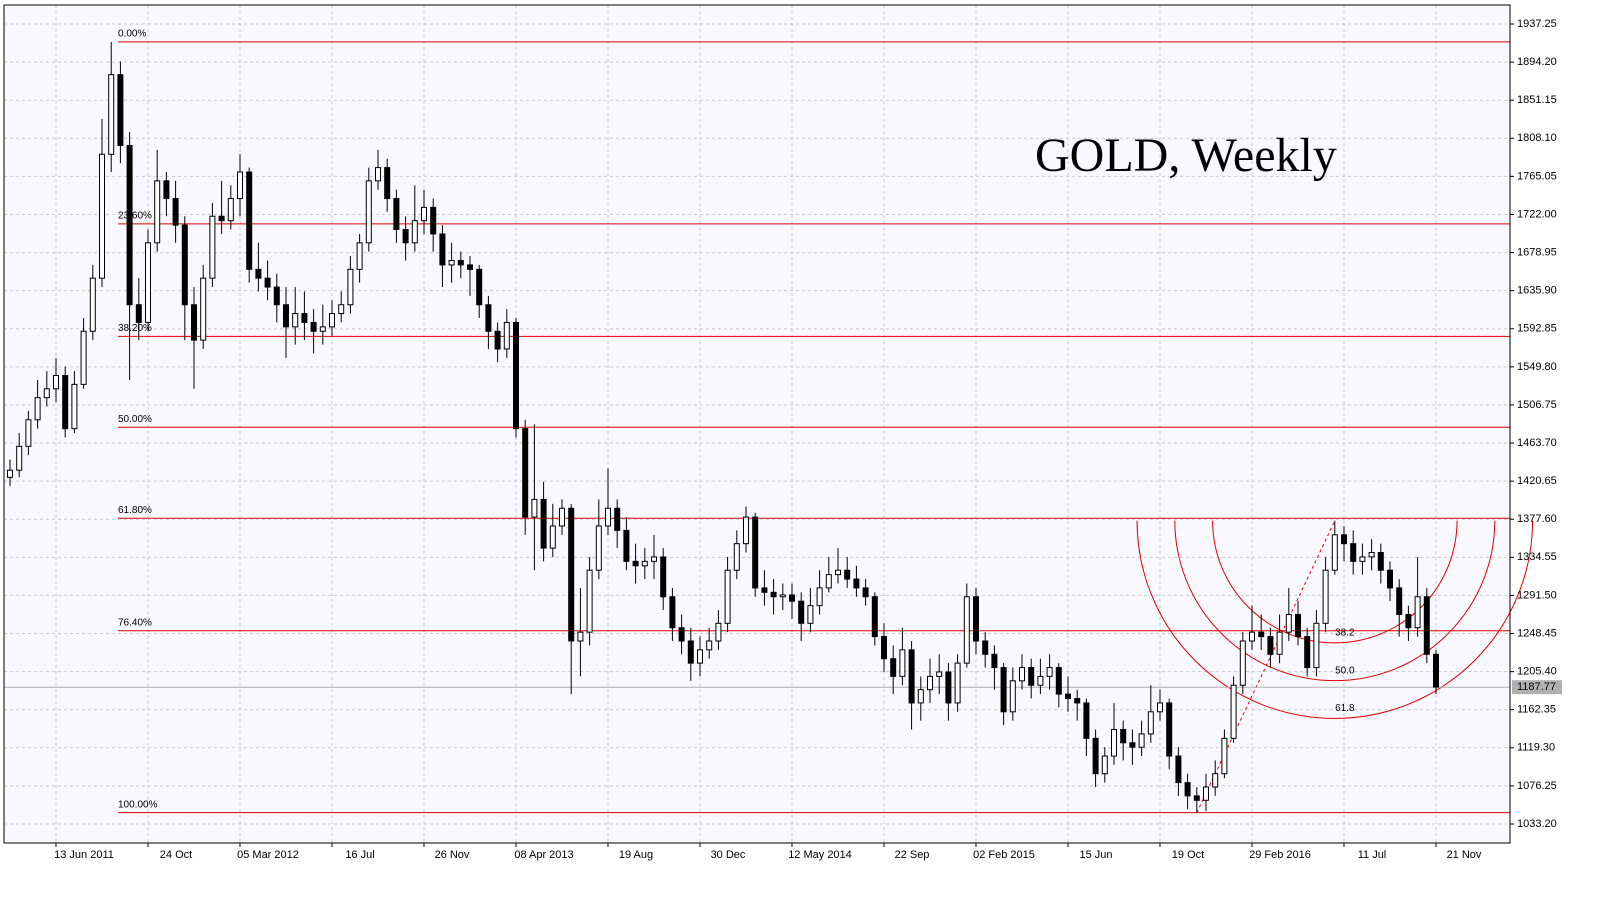 This screenshot has width=1623, height=897. Describe the element at coordinates (1537, 481) in the screenshot. I see `y-tick-label: 1420.65` at that location.